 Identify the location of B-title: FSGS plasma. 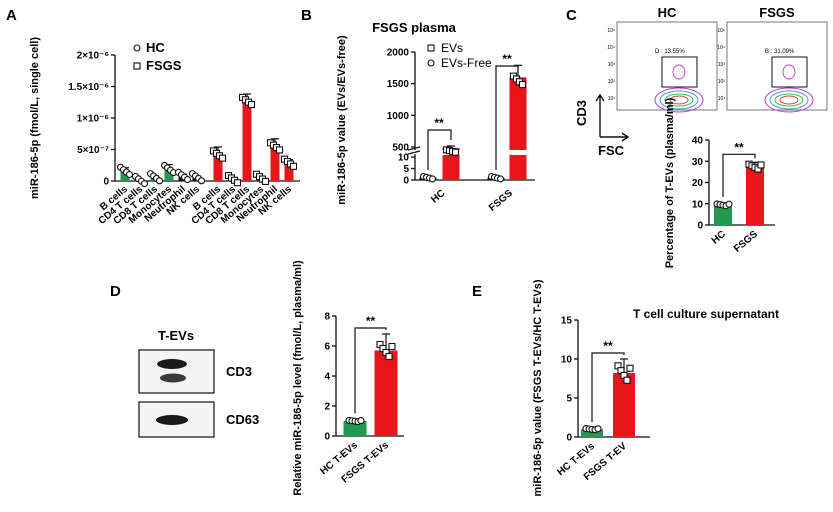
(414, 27).